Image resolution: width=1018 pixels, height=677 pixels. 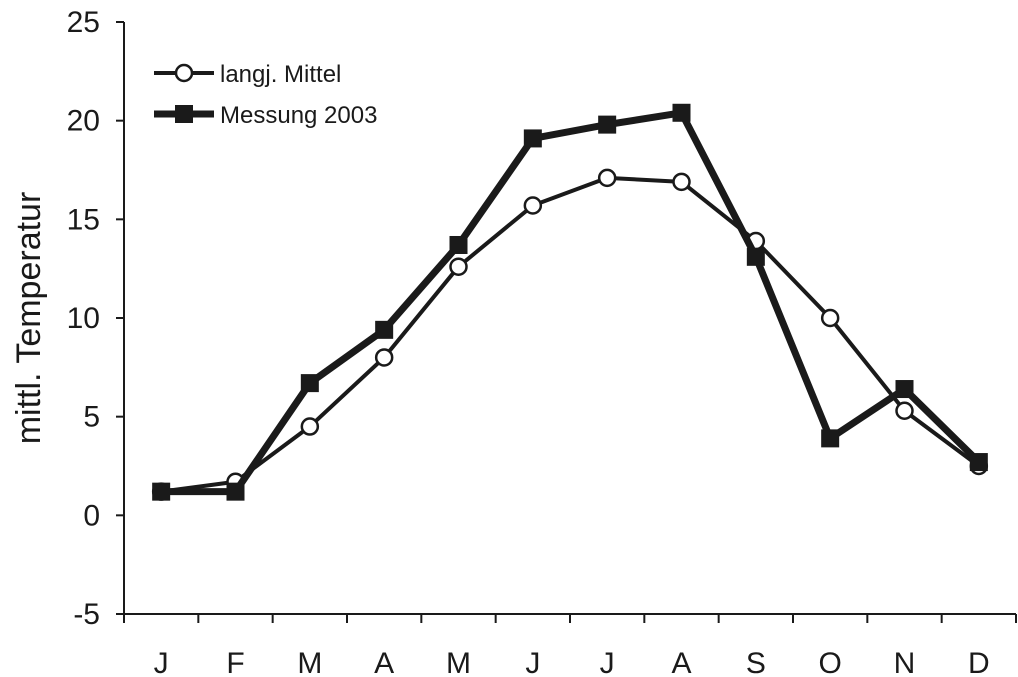 What do you see at coordinates (86, 614) in the screenshot?
I see `y-tick-label: -5` at bounding box center [86, 614].